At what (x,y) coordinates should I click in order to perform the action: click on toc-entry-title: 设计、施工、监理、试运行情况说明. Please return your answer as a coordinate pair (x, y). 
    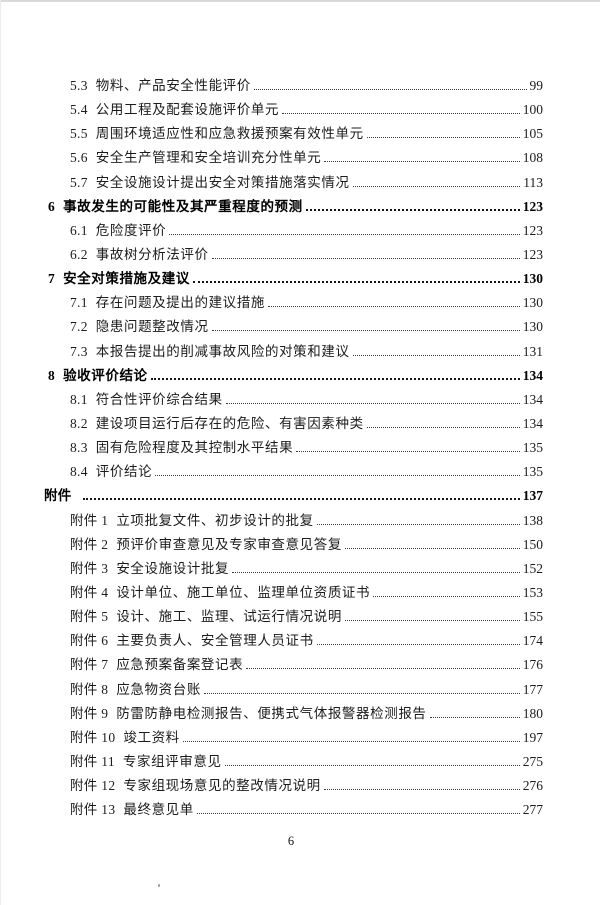
    Looking at the image, I should click on (229, 617).